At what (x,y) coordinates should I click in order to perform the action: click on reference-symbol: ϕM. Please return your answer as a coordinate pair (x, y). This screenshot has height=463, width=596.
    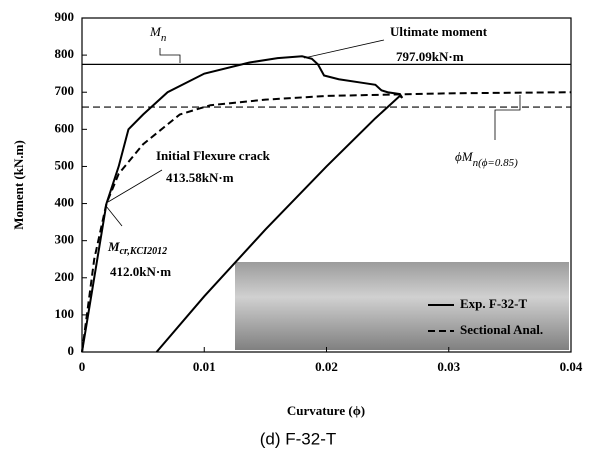
    Looking at the image, I should click on (464, 156).